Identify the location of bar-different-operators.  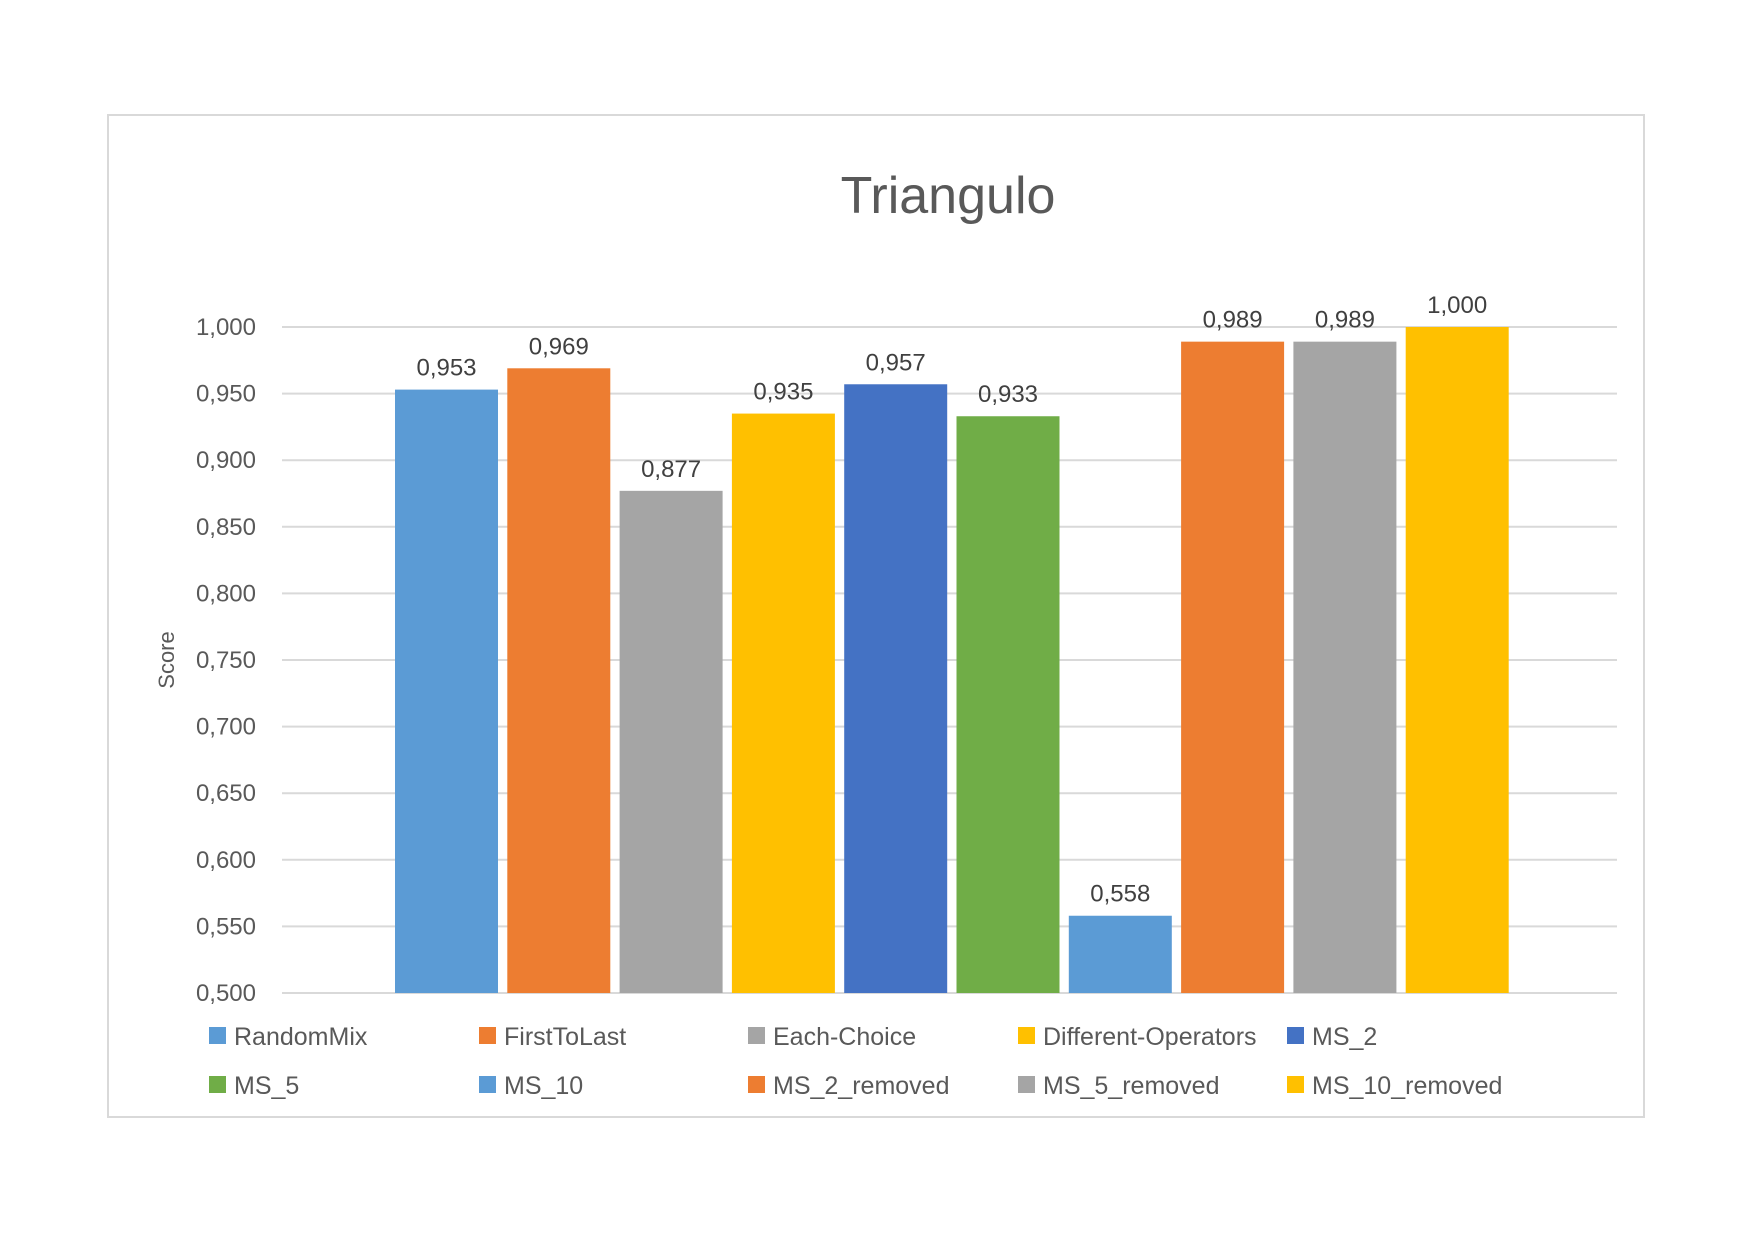
(783, 703).